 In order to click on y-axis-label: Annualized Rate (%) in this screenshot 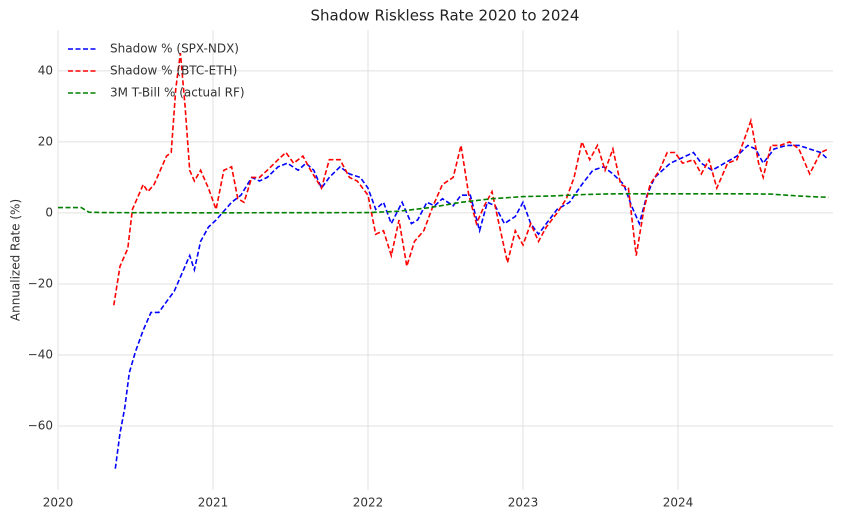, I will do `click(16, 260)`.